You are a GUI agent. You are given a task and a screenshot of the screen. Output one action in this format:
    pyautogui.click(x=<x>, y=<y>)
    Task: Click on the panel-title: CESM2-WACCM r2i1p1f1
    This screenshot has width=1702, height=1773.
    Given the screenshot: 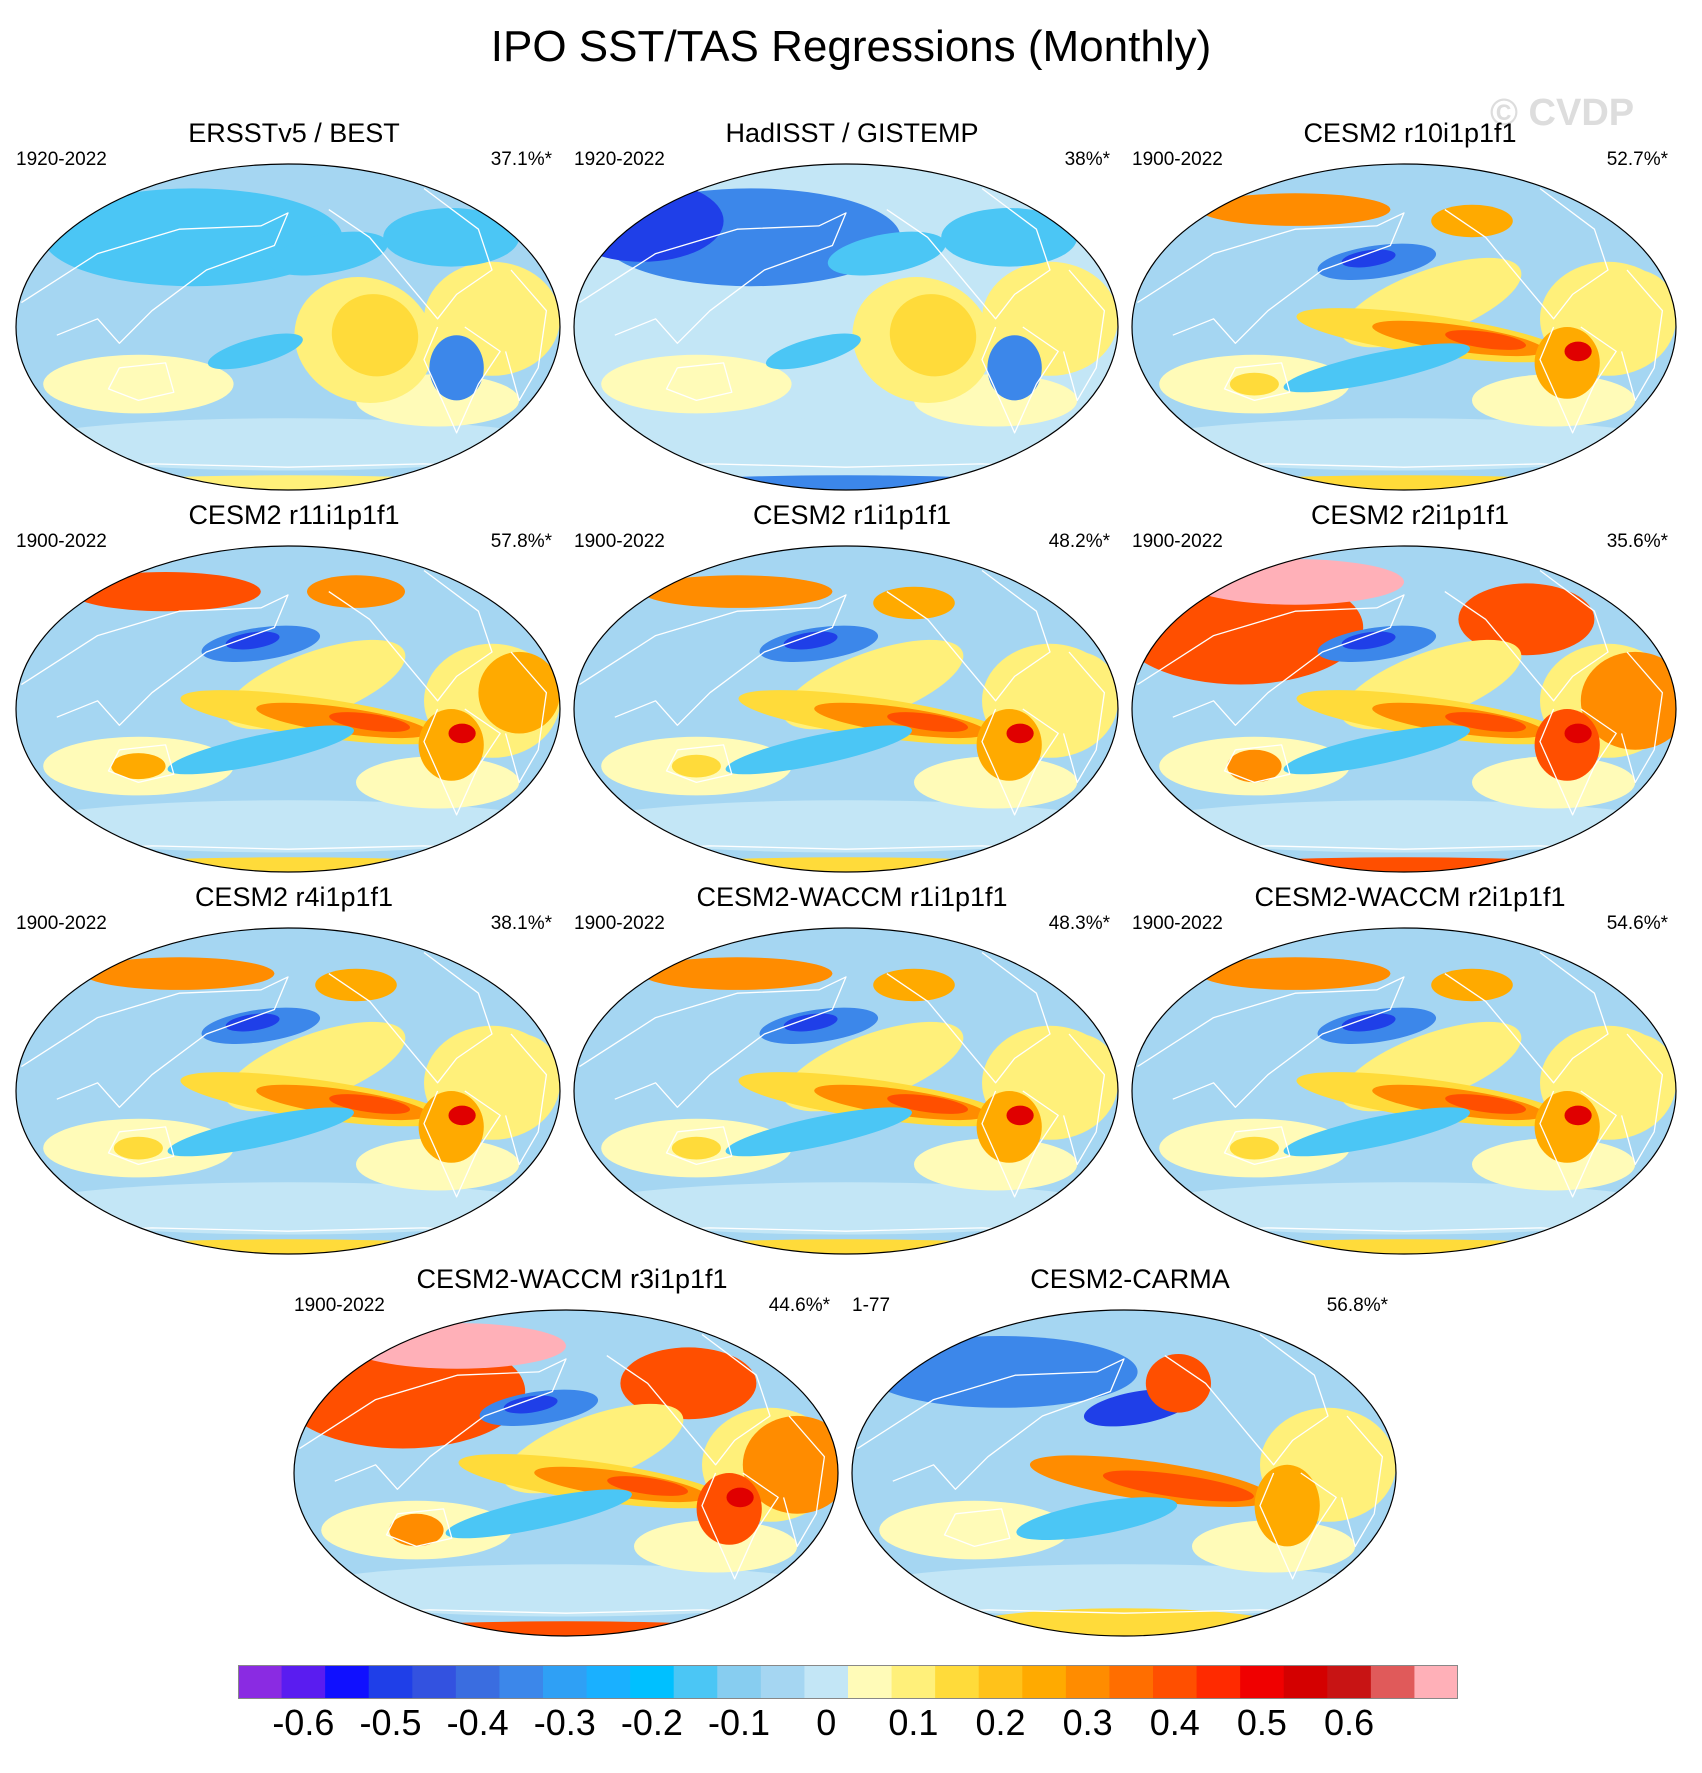 What is the action you would take?
    pyautogui.click(x=1410, y=897)
    